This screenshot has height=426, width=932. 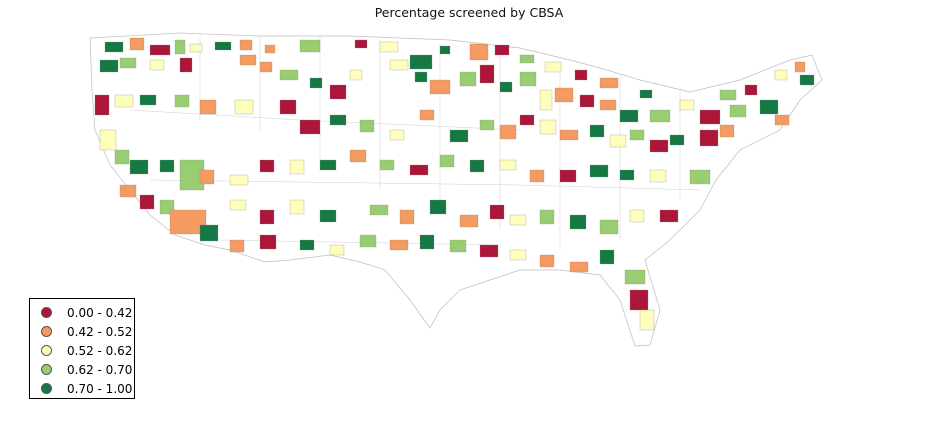 What do you see at coordinates (100, 331) in the screenshot?
I see `legend-label: 0.42 - 0.52` at bounding box center [100, 331].